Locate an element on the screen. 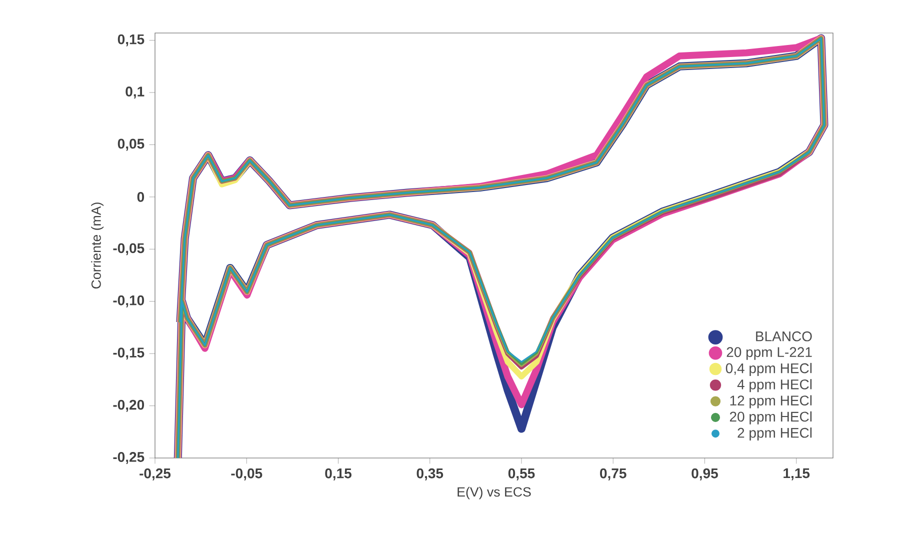 The height and width of the screenshot is (547, 911). legend-label: 12 ppm HECl is located at coordinates (771, 401).